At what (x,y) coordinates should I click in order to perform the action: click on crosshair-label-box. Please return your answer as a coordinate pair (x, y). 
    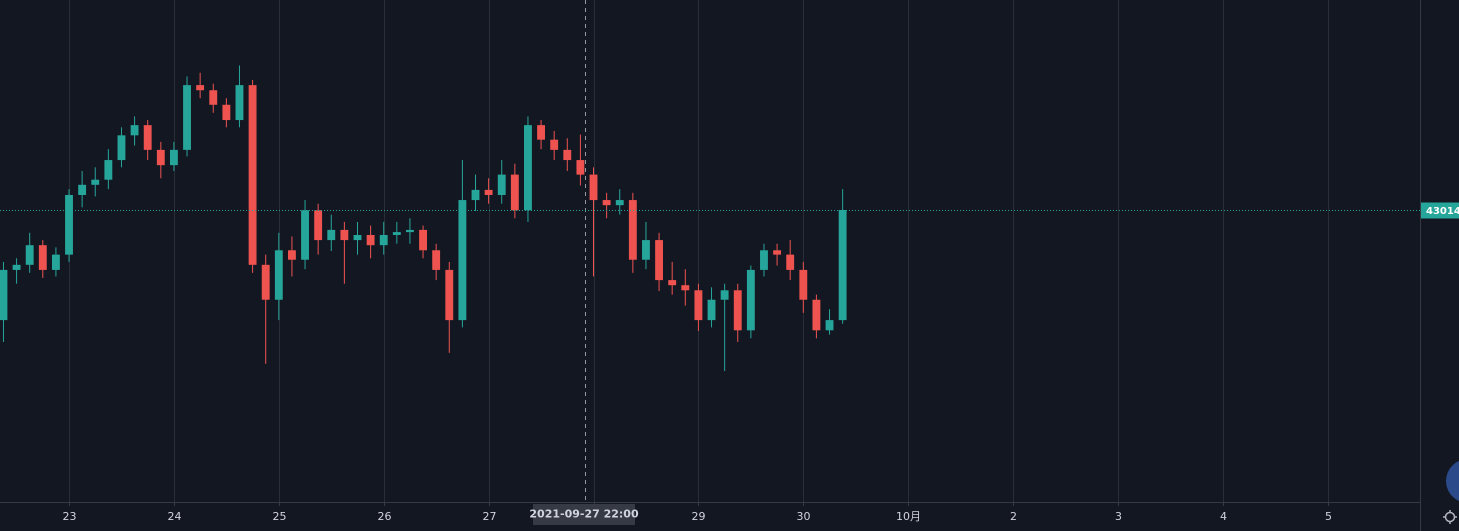
    Looking at the image, I should click on (584, 514).